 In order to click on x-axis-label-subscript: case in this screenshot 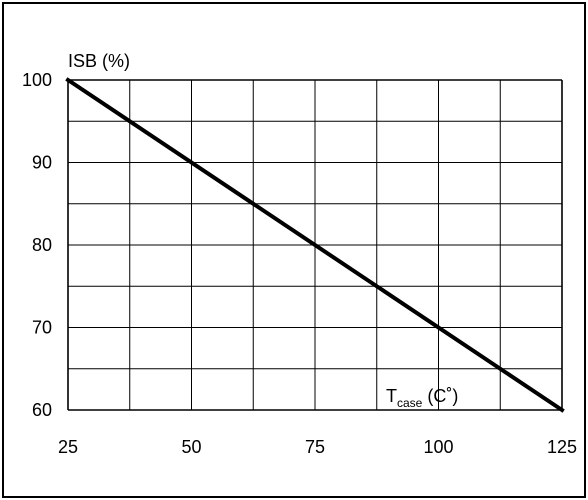, I will do `click(410, 403)`.